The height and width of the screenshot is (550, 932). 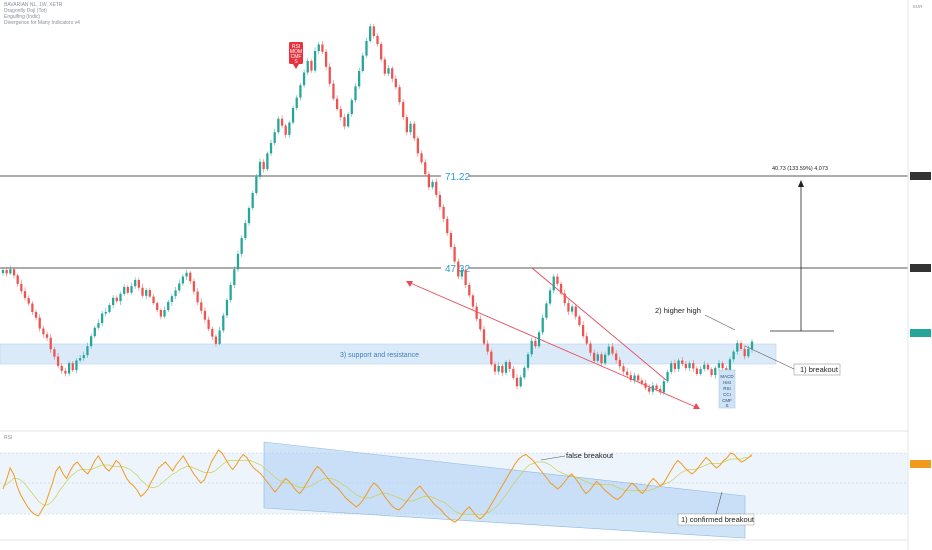 I want to click on rsi-ma-line, so click(x=377, y=485).